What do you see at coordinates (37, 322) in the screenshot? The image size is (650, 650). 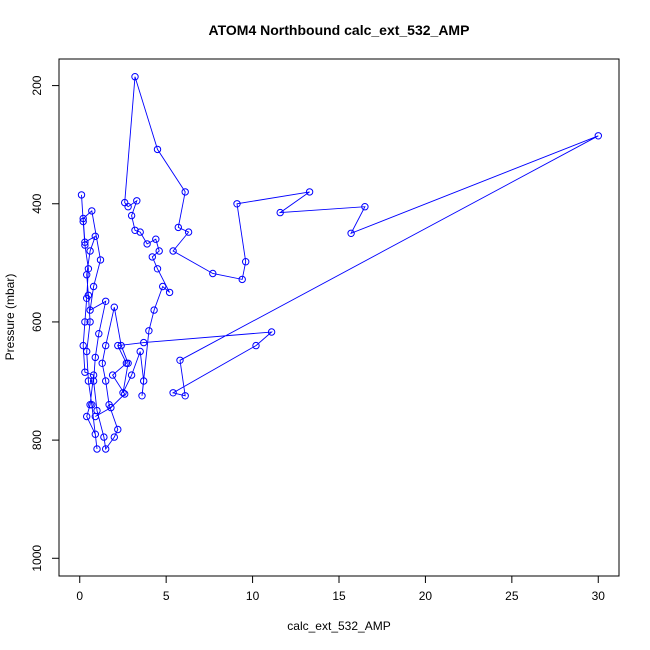 I see `y-tick-label: 600` at bounding box center [37, 322].